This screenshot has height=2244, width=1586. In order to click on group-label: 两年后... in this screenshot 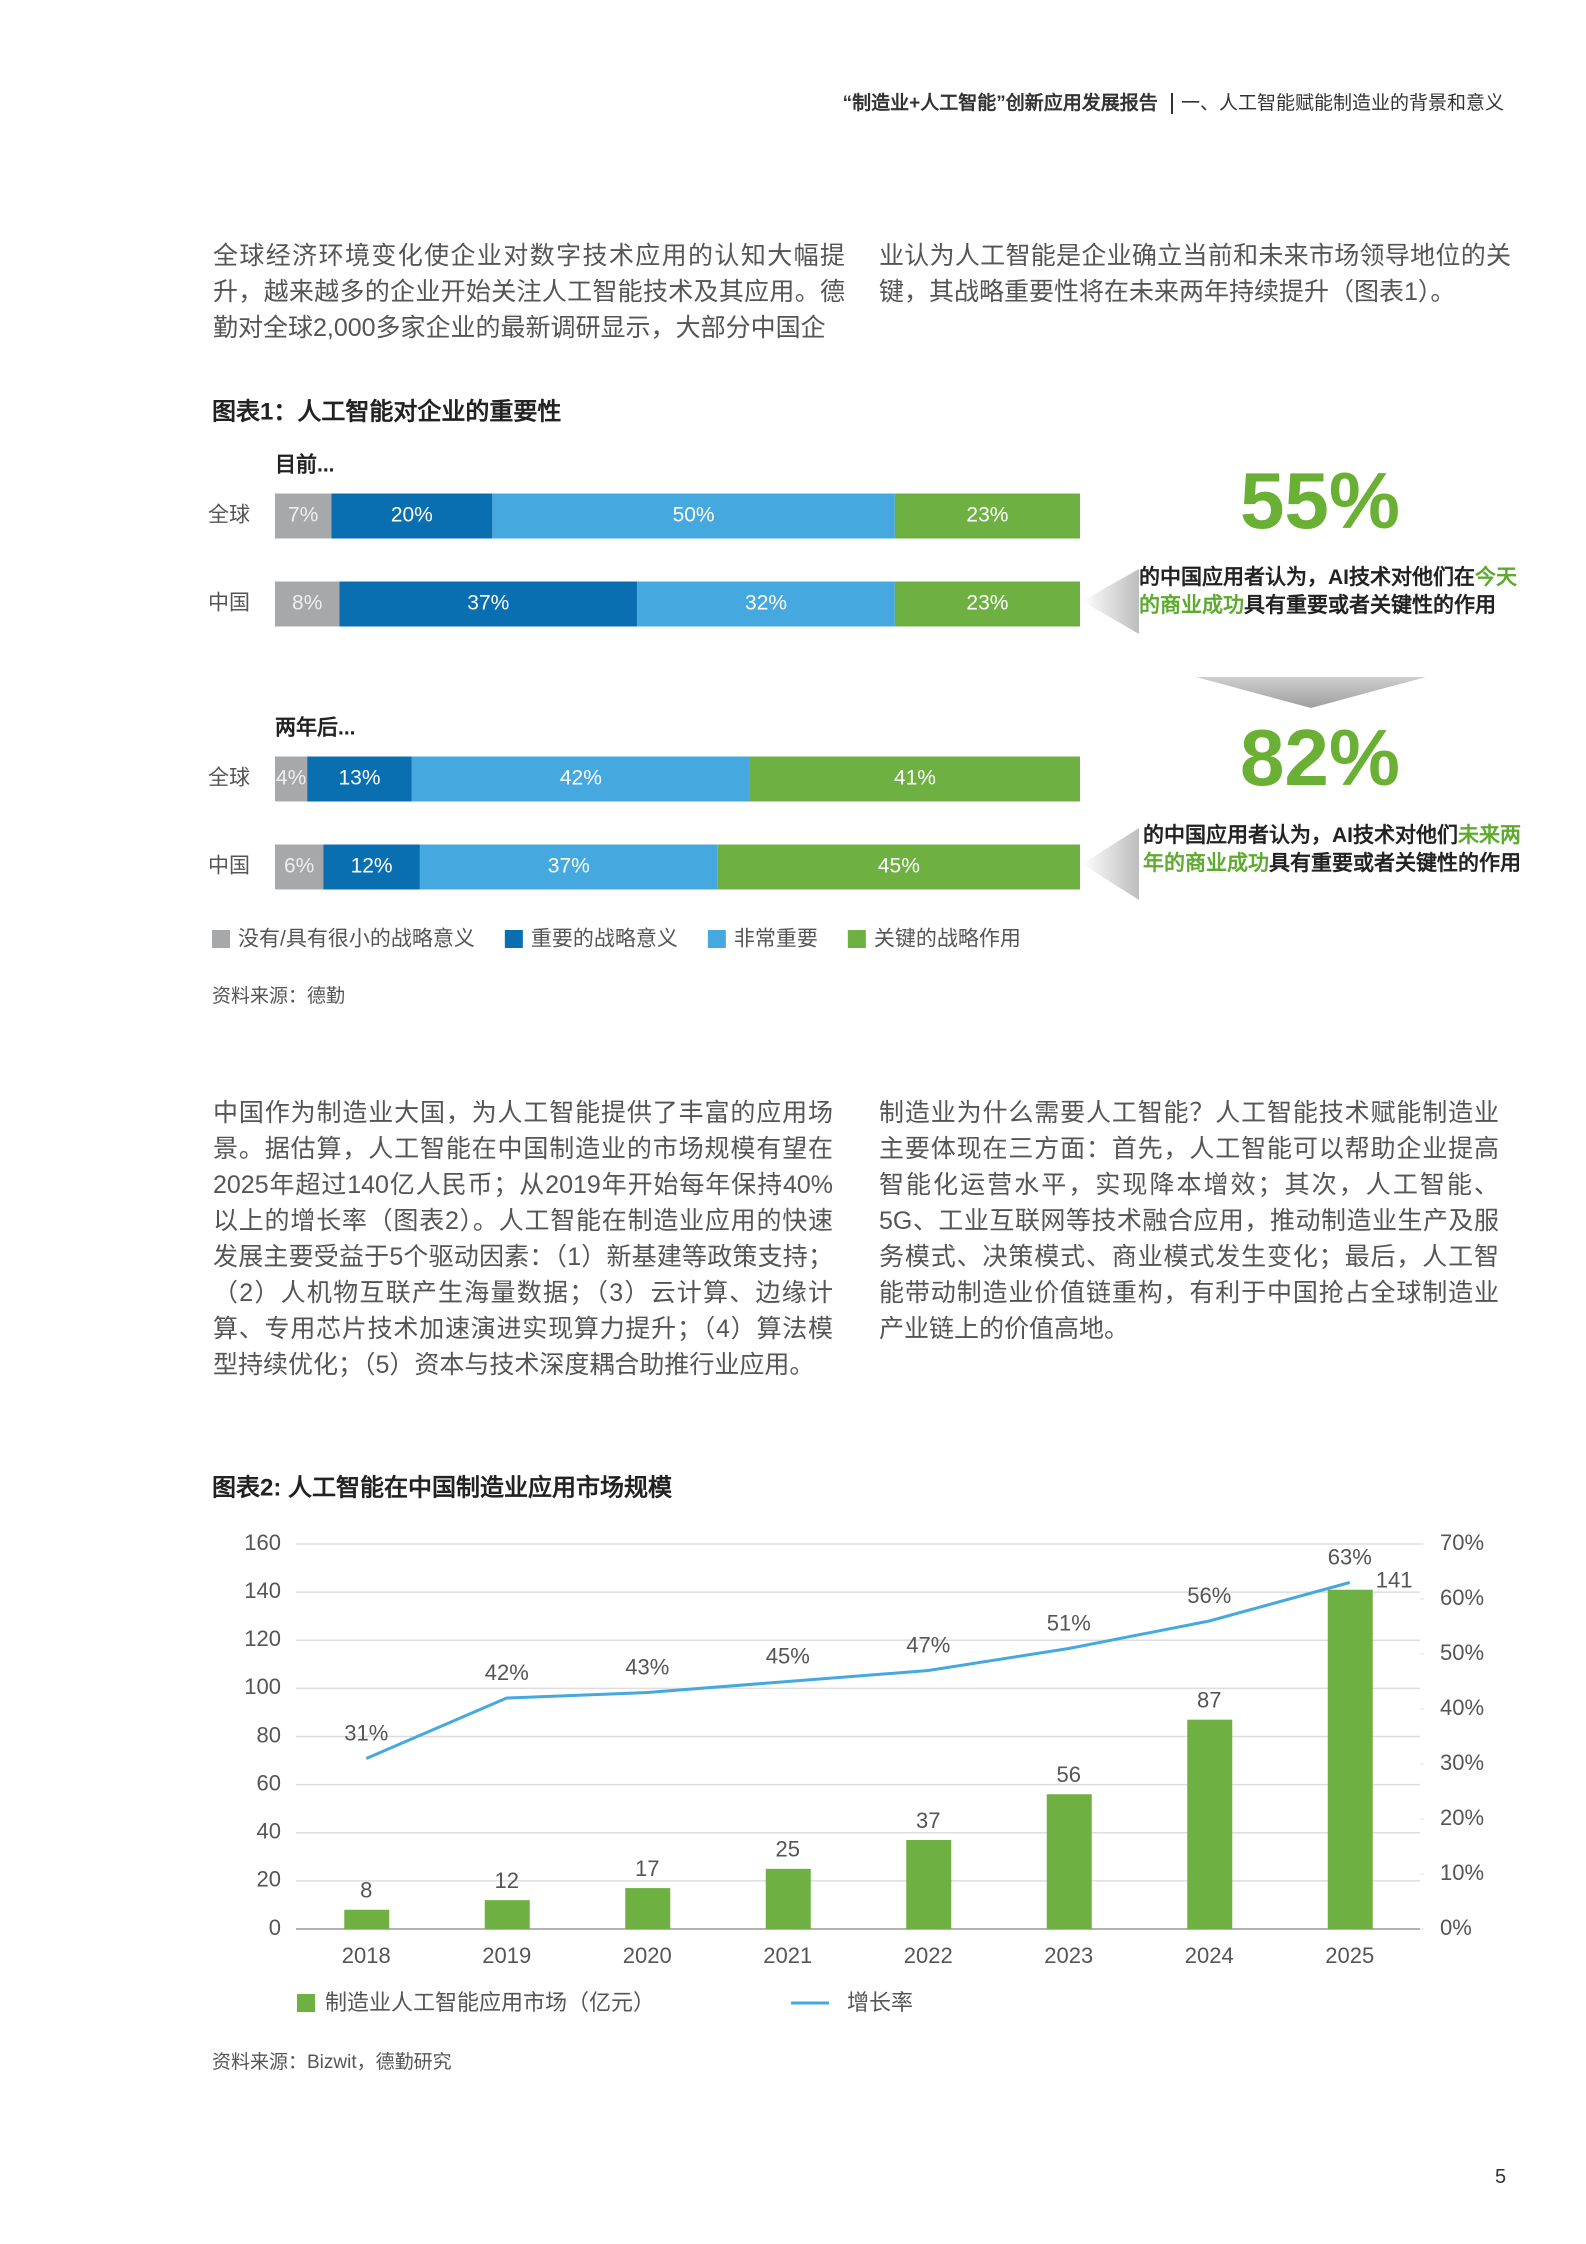, I will do `click(315, 728)`.